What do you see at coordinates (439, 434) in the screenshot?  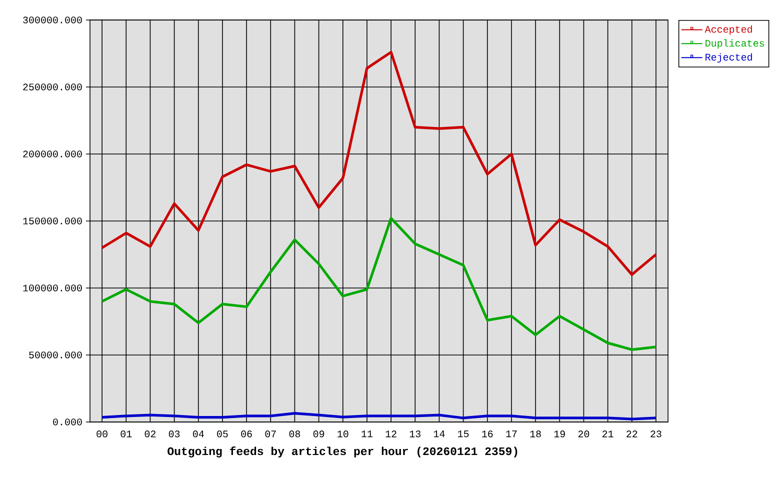 I see `x-tick-label: 14` at bounding box center [439, 434].